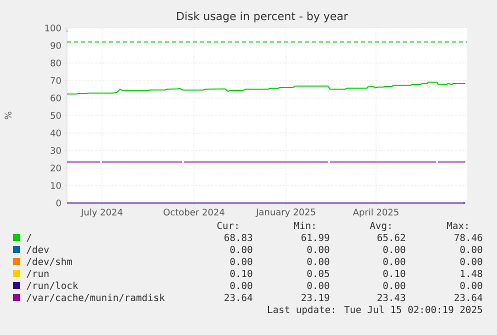  Describe the element at coordinates (391, 238) in the screenshot. I see `text: 65.62` at that location.